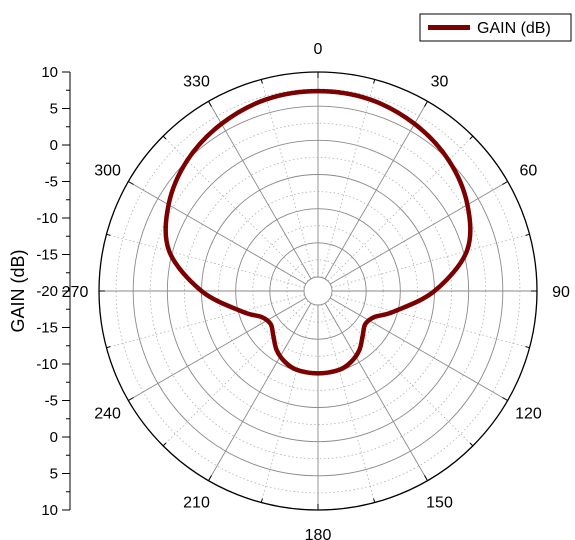 Image resolution: width=575 pixels, height=540 pixels. What do you see at coordinates (196, 82) in the screenshot?
I see `angular-tick-label: 330` at bounding box center [196, 82].